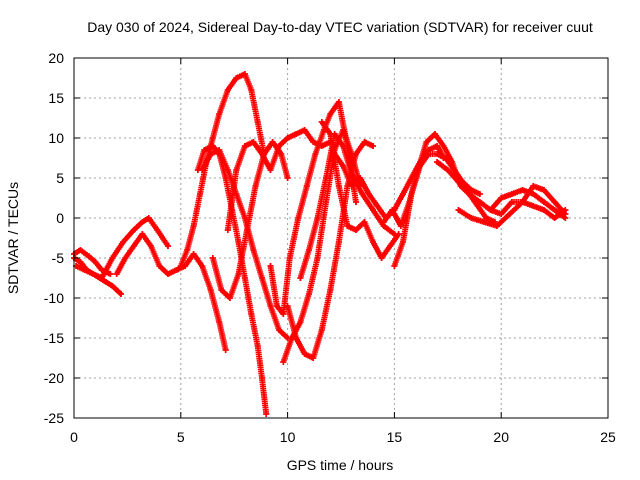 This screenshot has height=480, width=640. Describe the element at coordinates (181, 437) in the screenshot. I see `x-tick-label: 5` at that location.